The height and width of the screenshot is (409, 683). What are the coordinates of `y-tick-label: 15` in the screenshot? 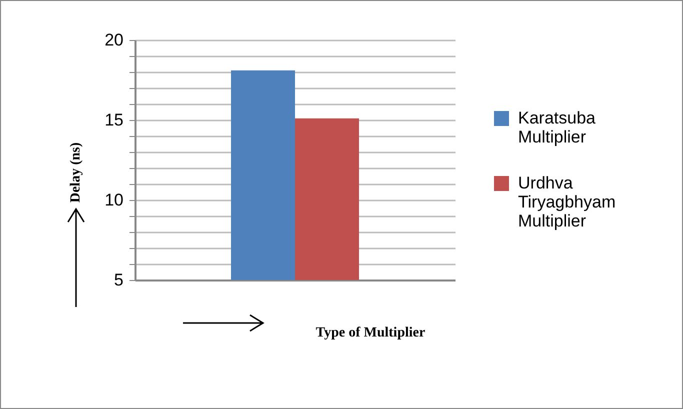 It's located at (114, 120).